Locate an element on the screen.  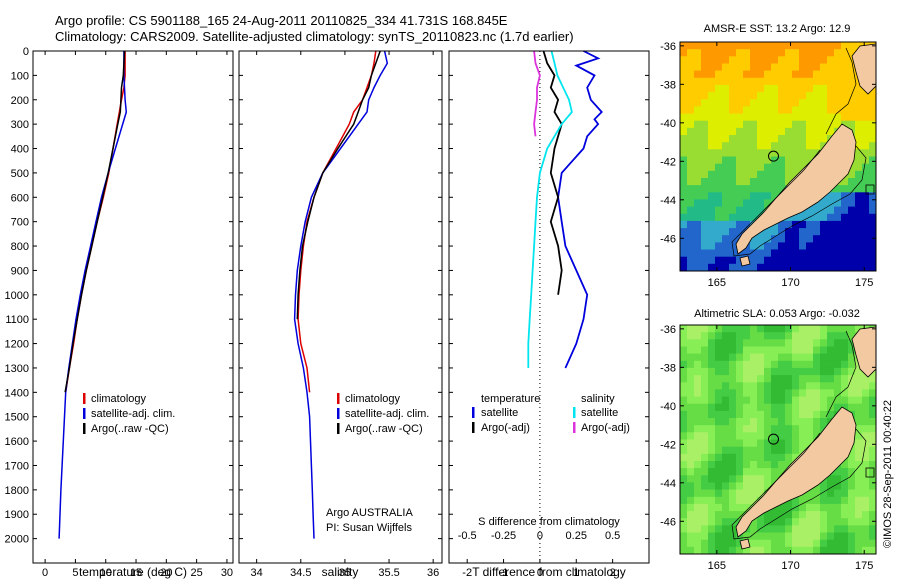
series-salinity-satellite-line is located at coordinates (550, 209).